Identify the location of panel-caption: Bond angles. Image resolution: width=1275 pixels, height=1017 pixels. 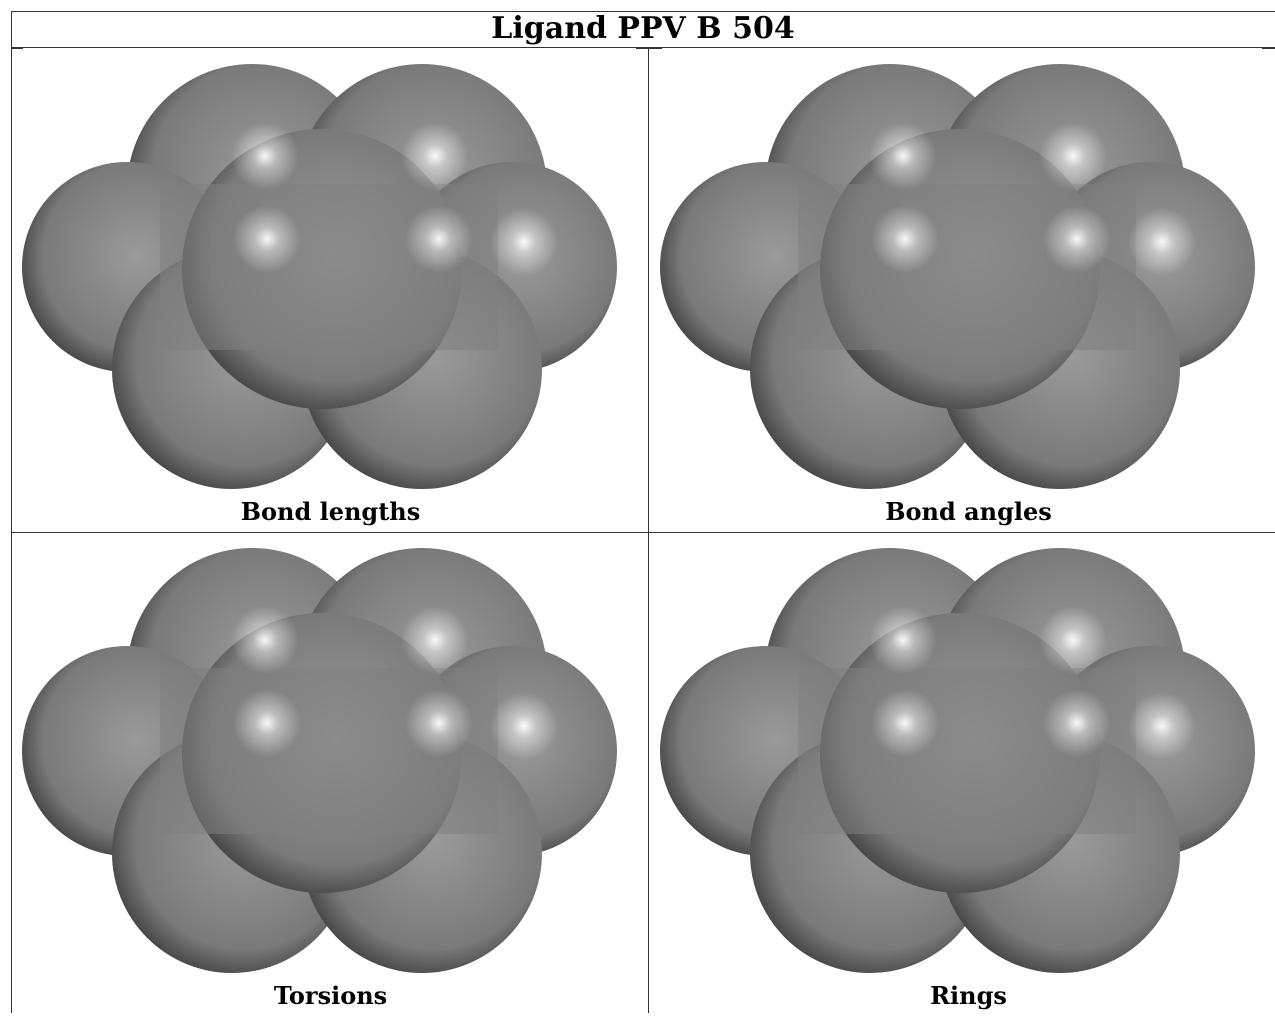
(968, 511).